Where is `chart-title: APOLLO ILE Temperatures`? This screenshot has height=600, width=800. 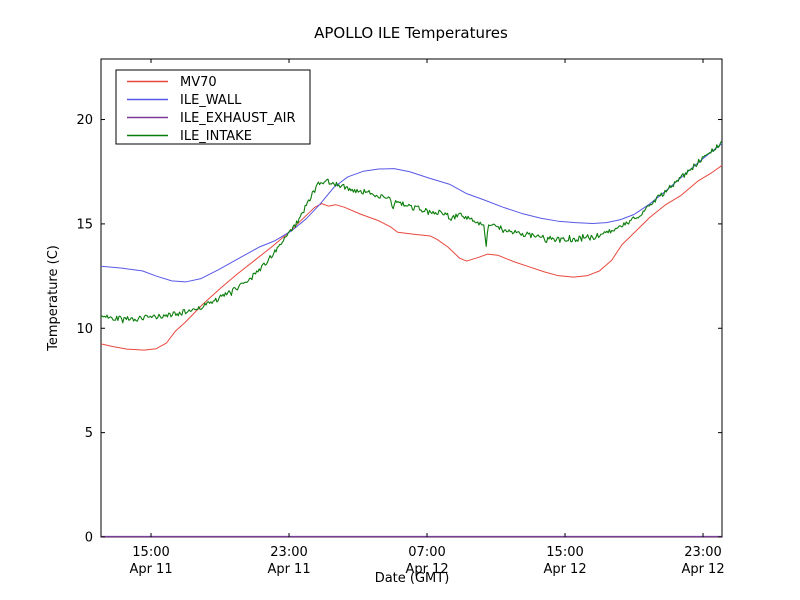 chart-title: APOLLO ILE Temperatures is located at coordinates (411, 33).